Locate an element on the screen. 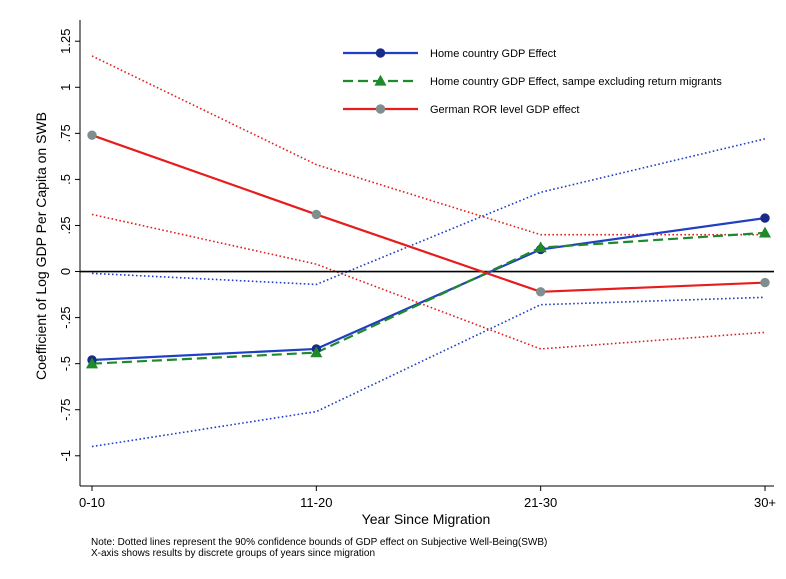  y-tick-label: -.75 is located at coordinates (65, 410).